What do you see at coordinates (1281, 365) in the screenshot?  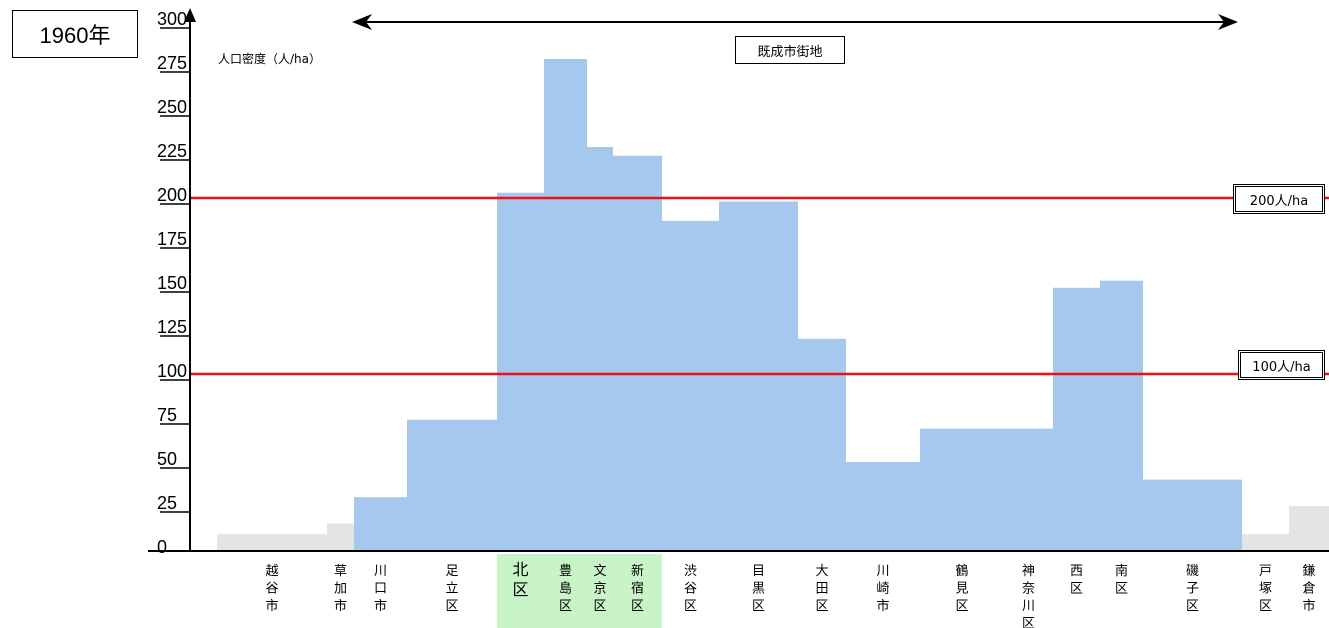 I see `reference-label-100: 100人/ha` at bounding box center [1281, 365].